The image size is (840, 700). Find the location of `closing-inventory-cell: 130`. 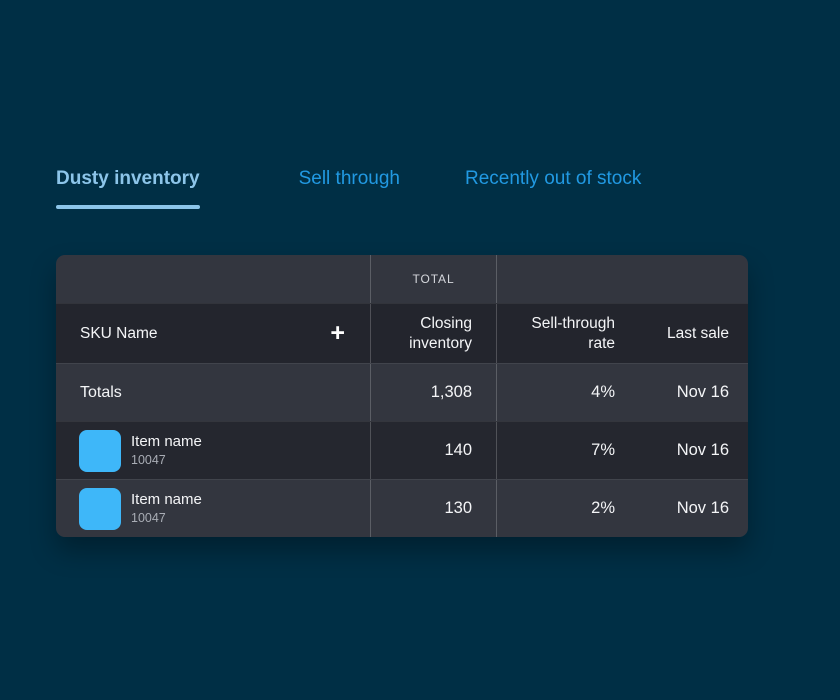

closing-inventory-cell: 130 is located at coordinates (434, 508).